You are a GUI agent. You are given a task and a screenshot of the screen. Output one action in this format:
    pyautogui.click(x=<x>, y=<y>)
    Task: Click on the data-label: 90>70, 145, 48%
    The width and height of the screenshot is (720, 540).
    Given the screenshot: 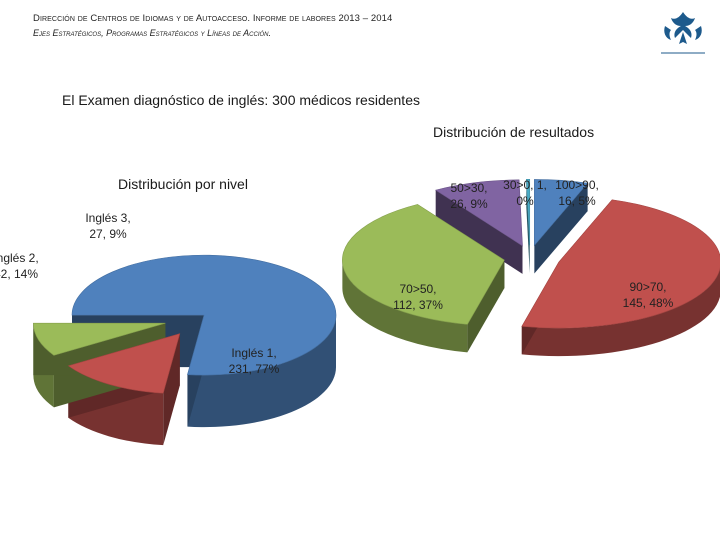 What is the action you would take?
    pyautogui.click(x=648, y=295)
    